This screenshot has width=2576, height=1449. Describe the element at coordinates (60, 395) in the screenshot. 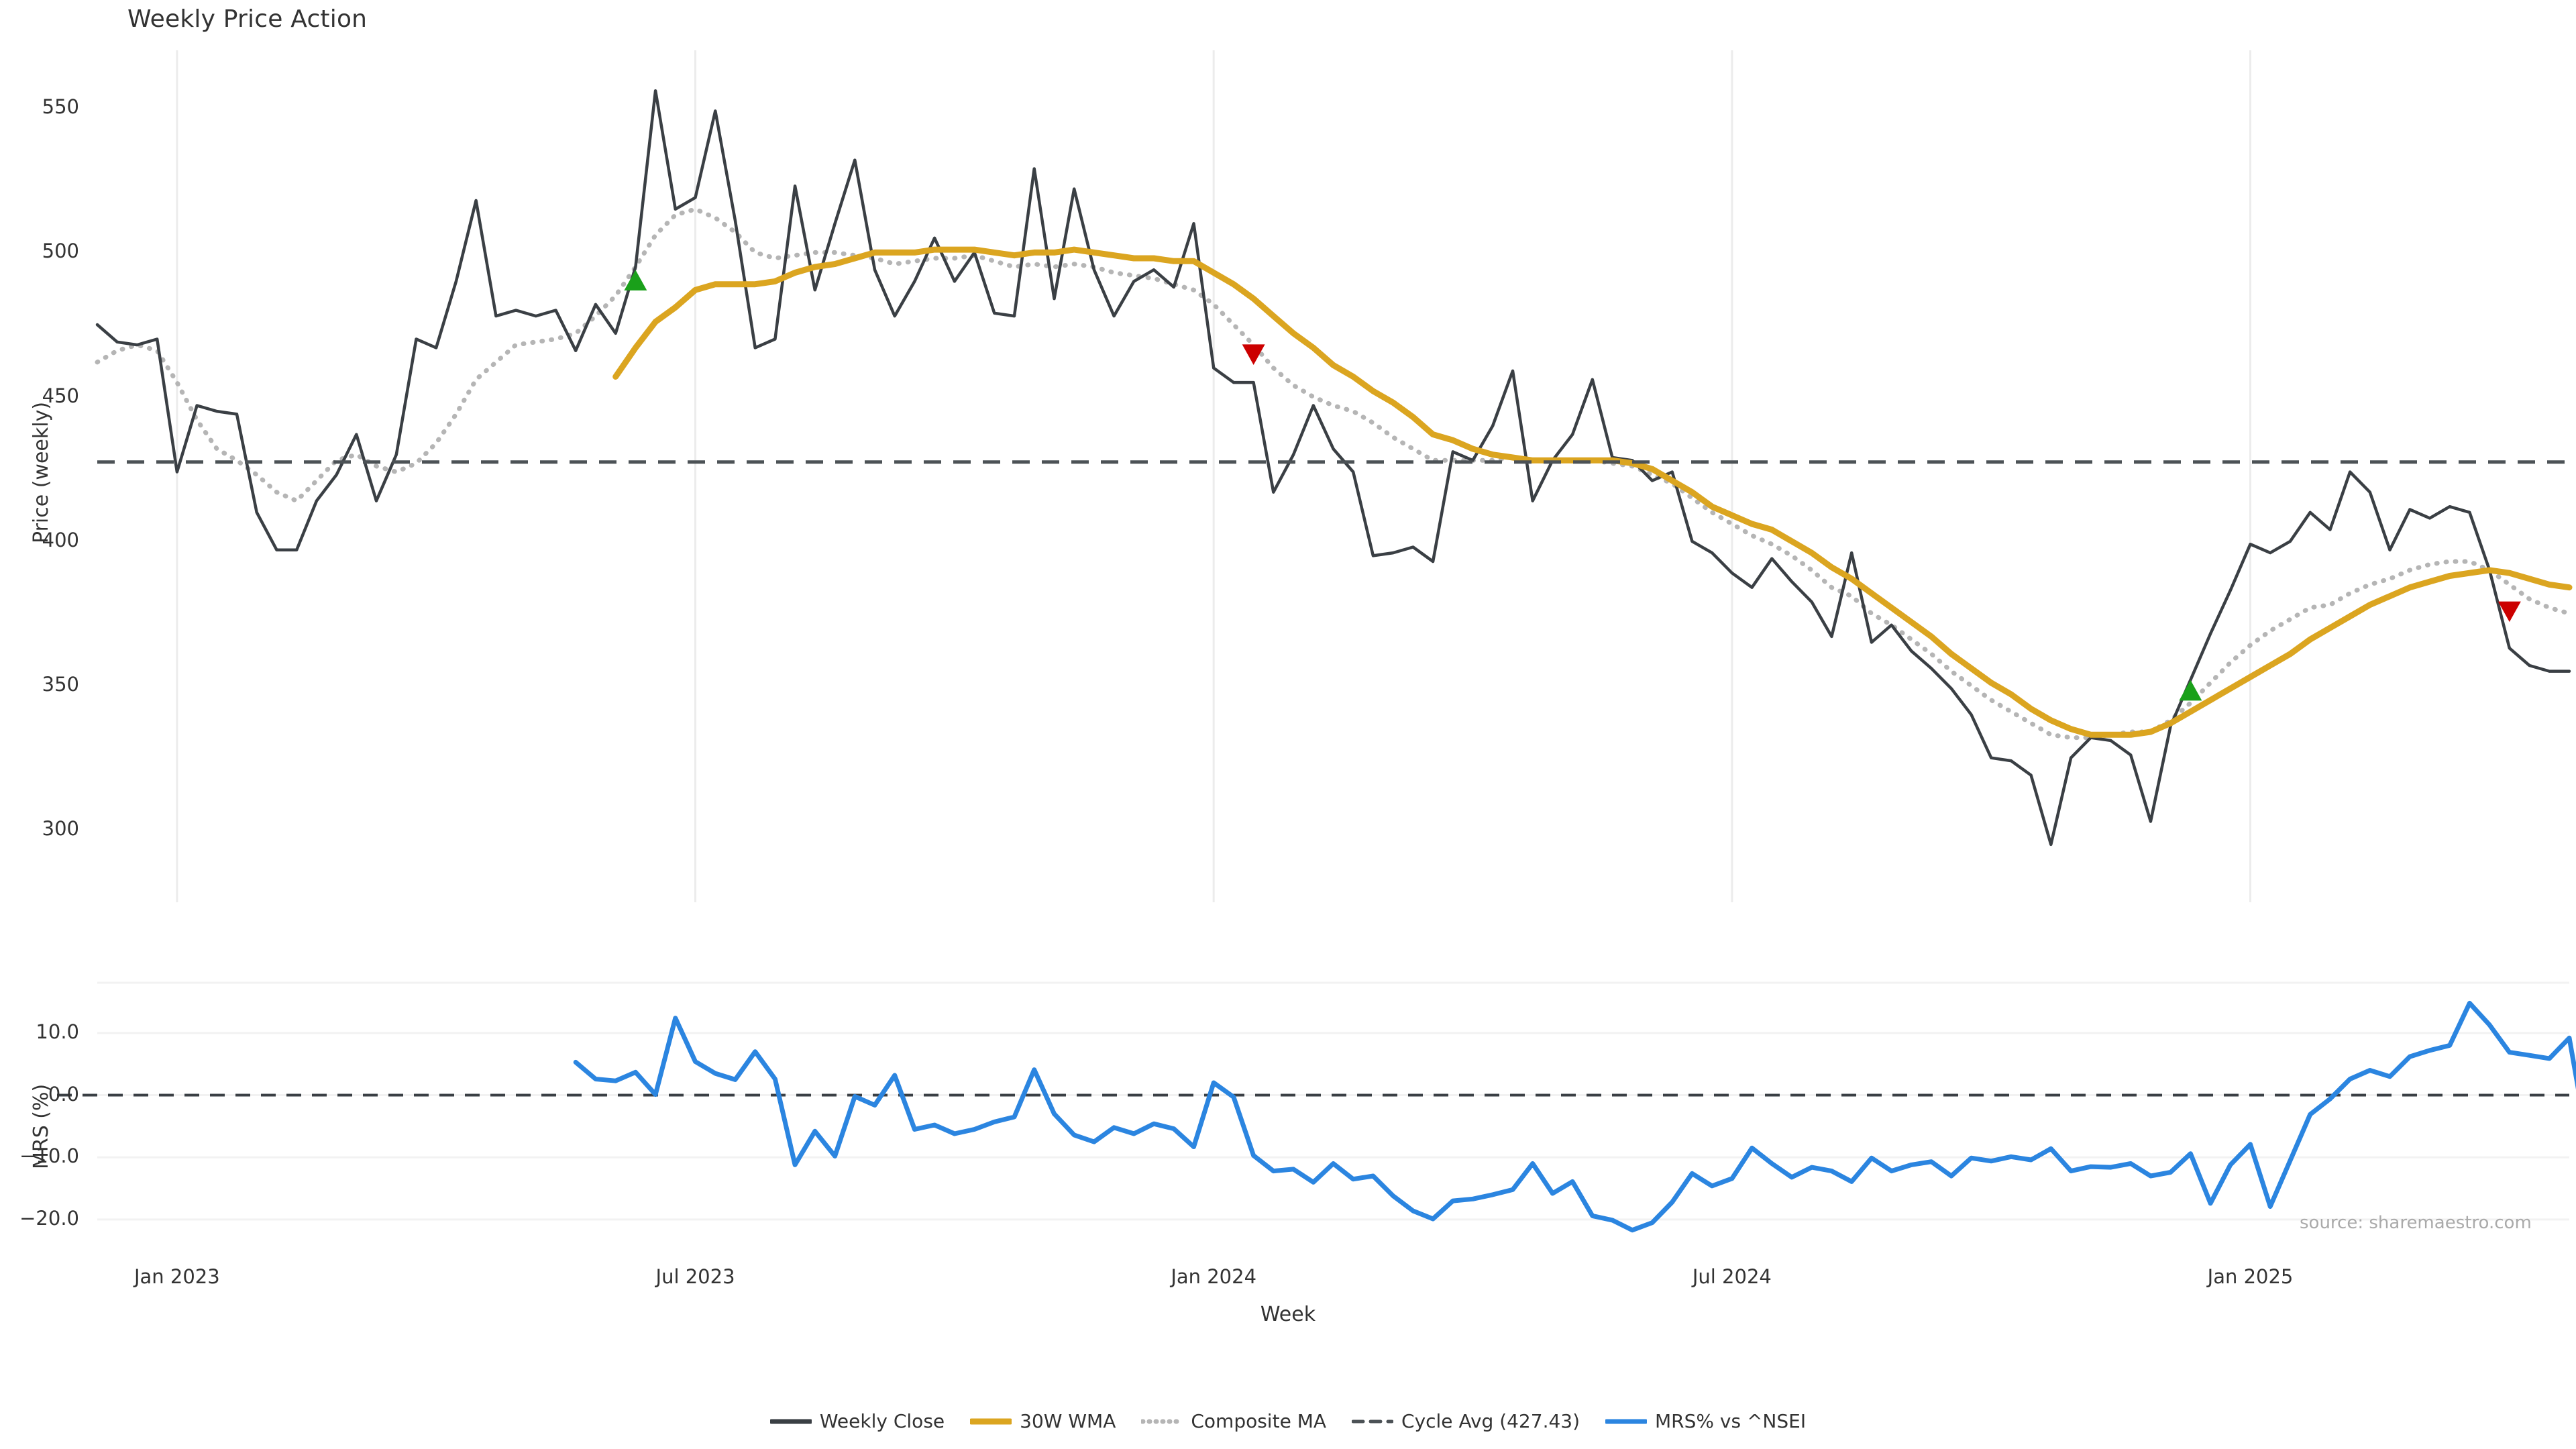

I see `price-y-tick-label: 450` at that location.